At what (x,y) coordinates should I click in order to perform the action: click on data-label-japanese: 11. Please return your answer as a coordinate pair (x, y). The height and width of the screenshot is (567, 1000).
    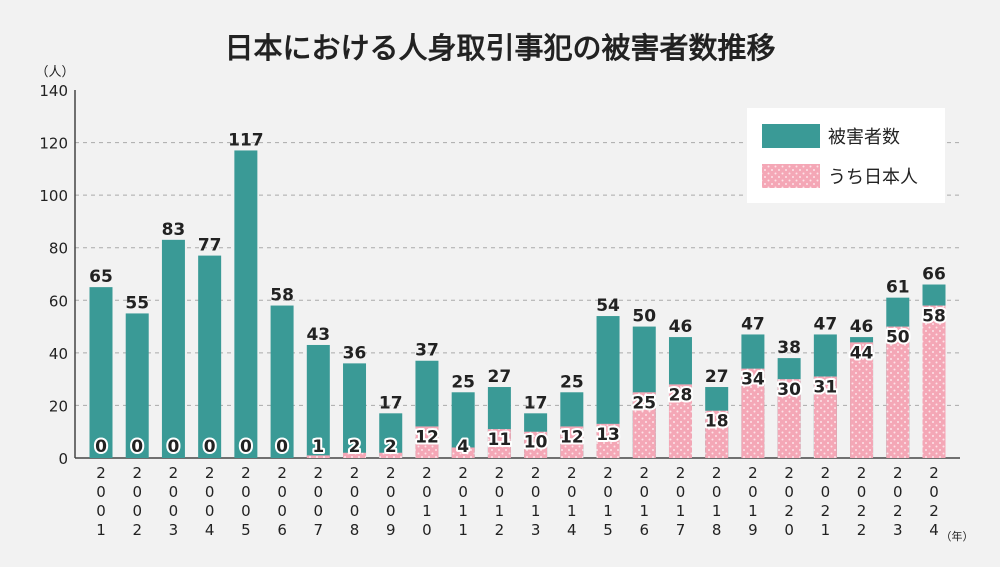
    Looking at the image, I should click on (500, 440).